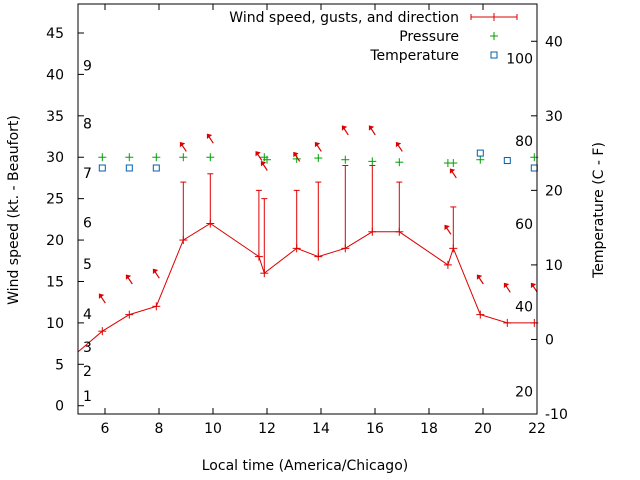  What do you see at coordinates (55, 75) in the screenshot?
I see `y-tick-label: 40` at bounding box center [55, 75].